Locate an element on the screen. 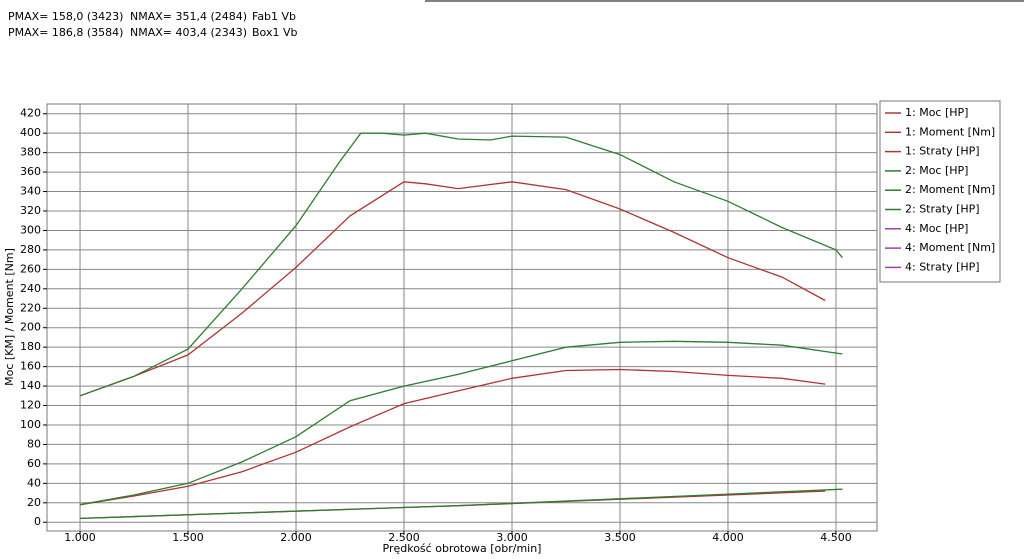 This screenshot has height=559, width=1024. y-tick-label: 360 is located at coordinates (30, 171).